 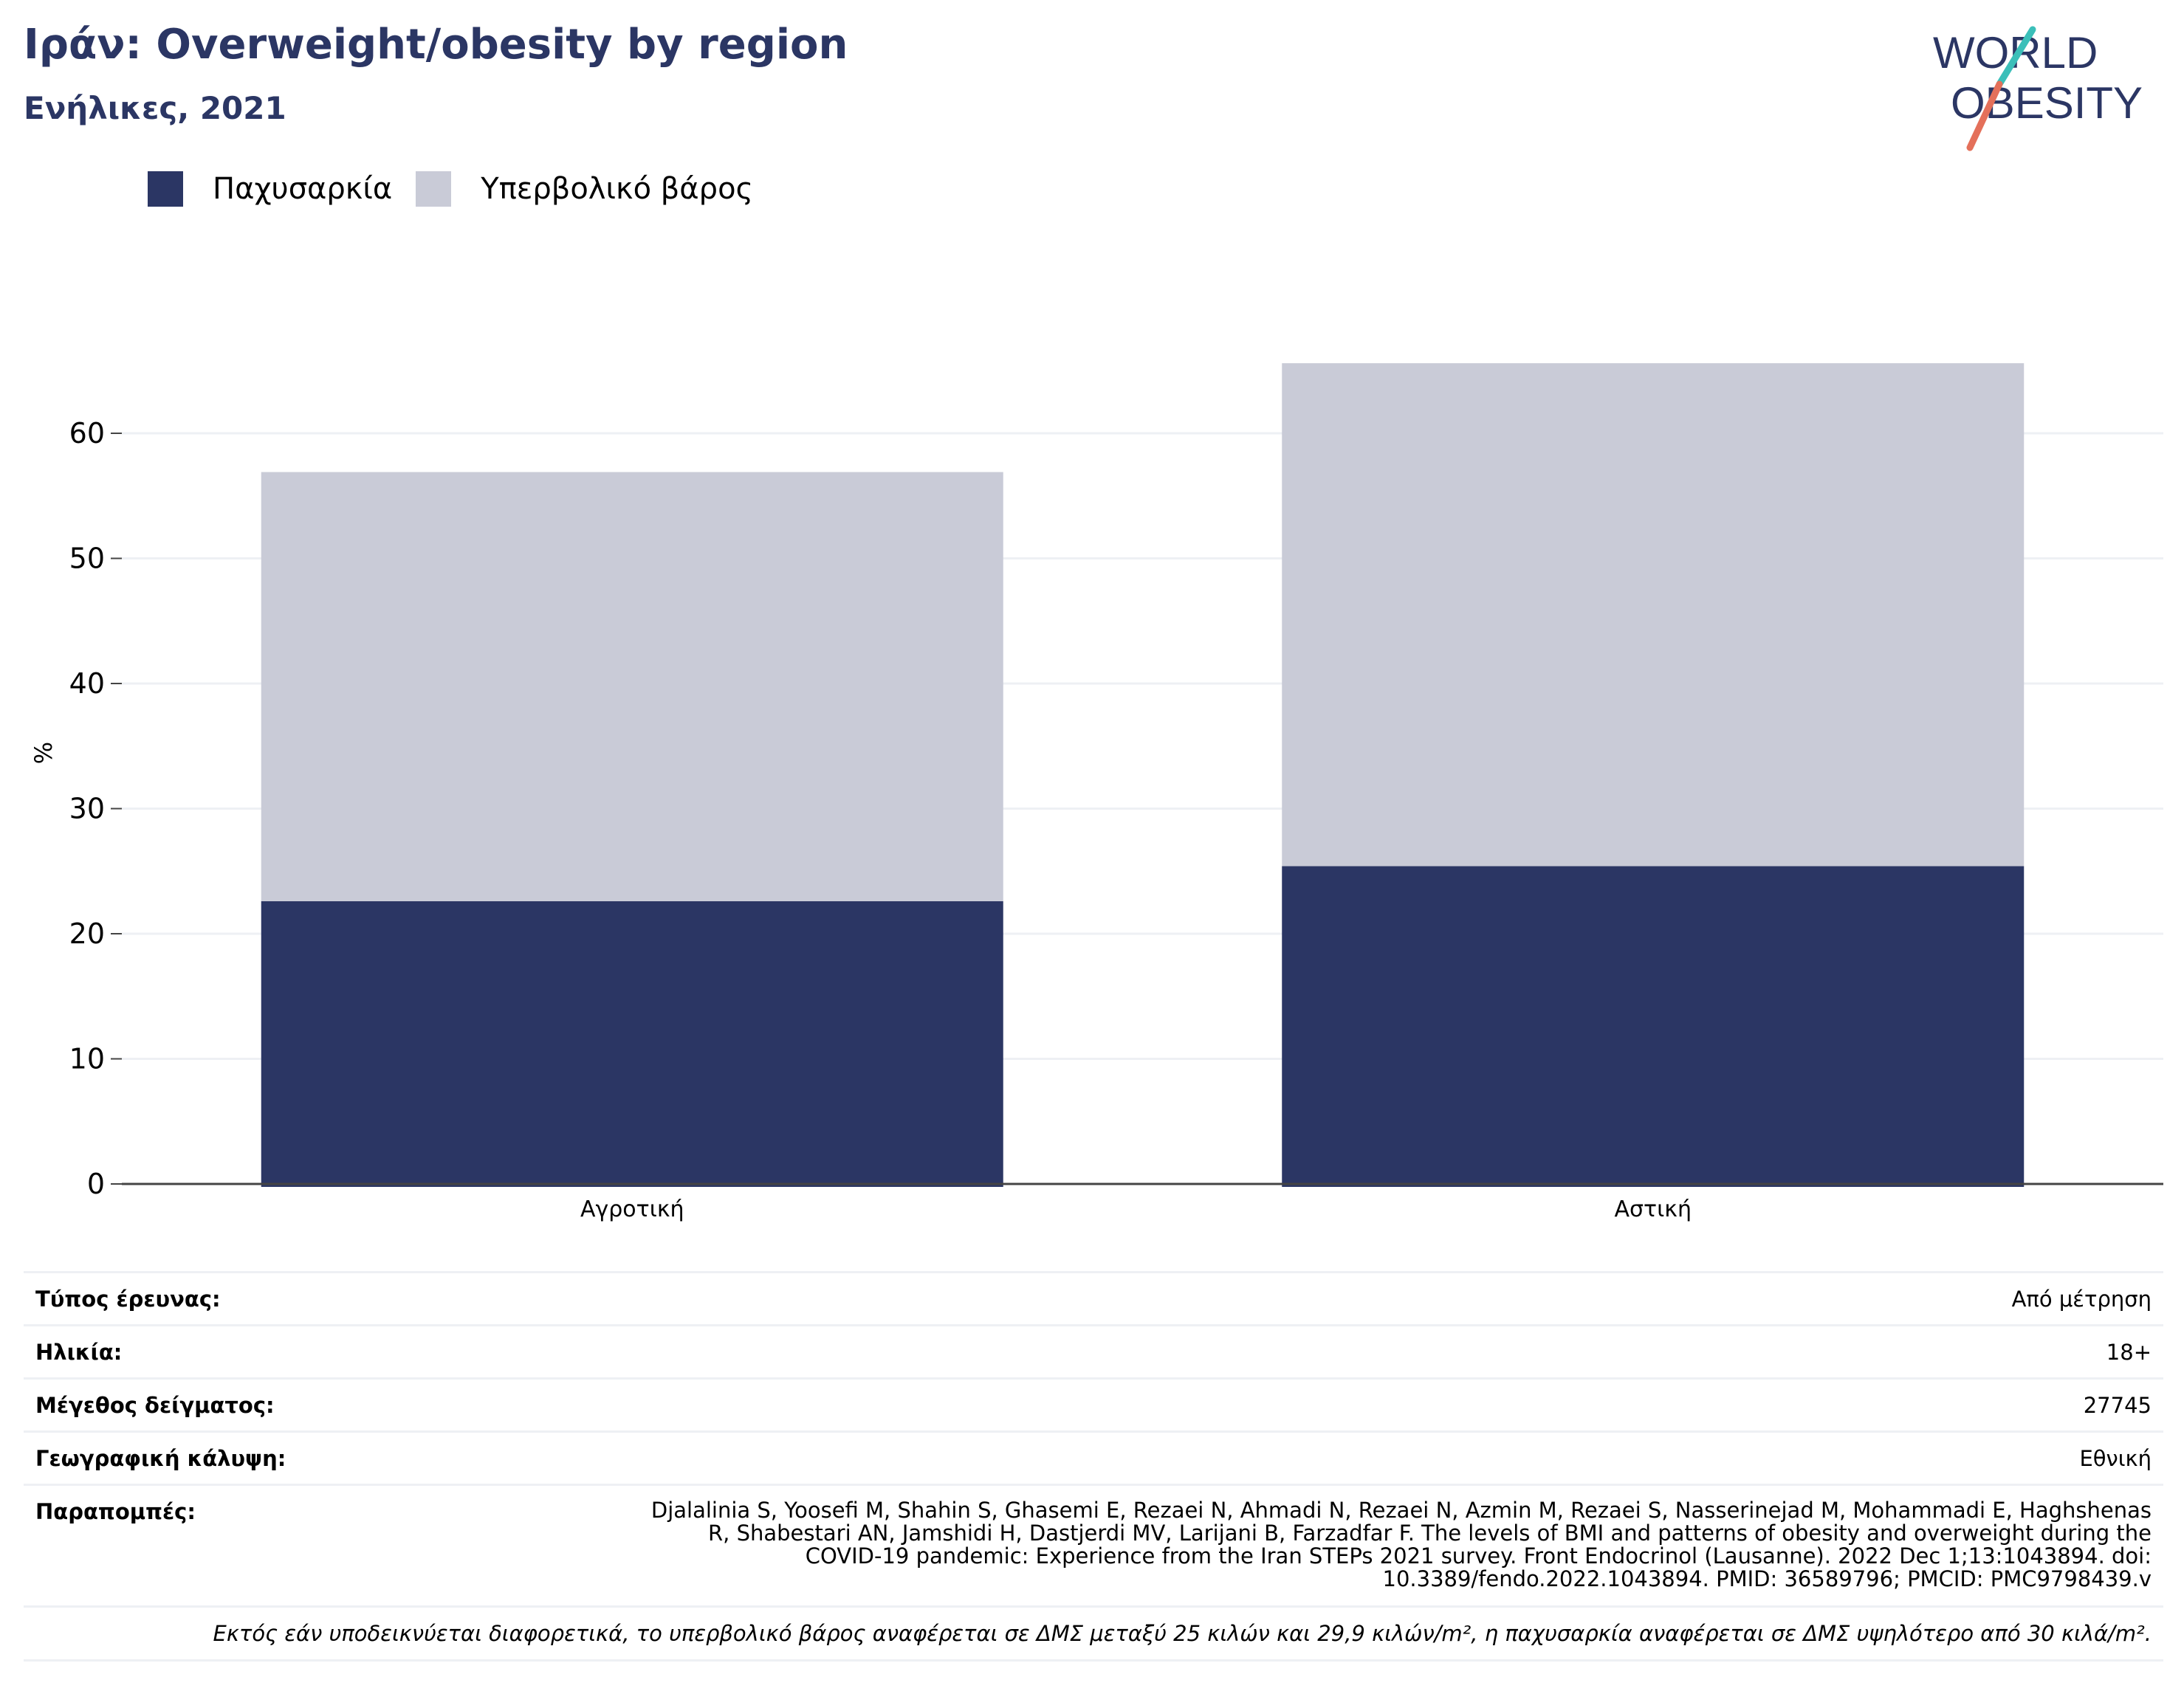 What do you see at coordinates (87, 434) in the screenshot?
I see `y-tick-label: 60` at bounding box center [87, 434].